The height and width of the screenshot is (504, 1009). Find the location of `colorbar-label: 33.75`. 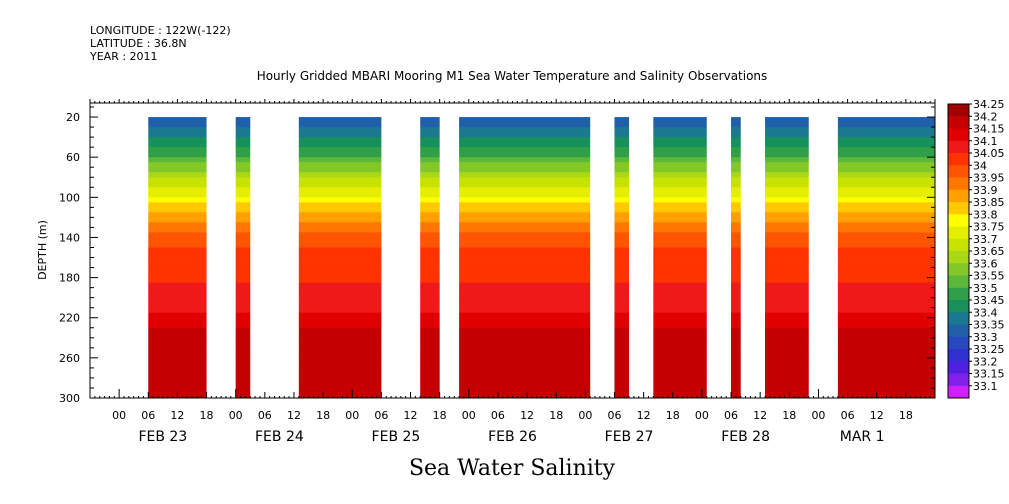

colorbar-label: 33.75 is located at coordinates (989, 227).